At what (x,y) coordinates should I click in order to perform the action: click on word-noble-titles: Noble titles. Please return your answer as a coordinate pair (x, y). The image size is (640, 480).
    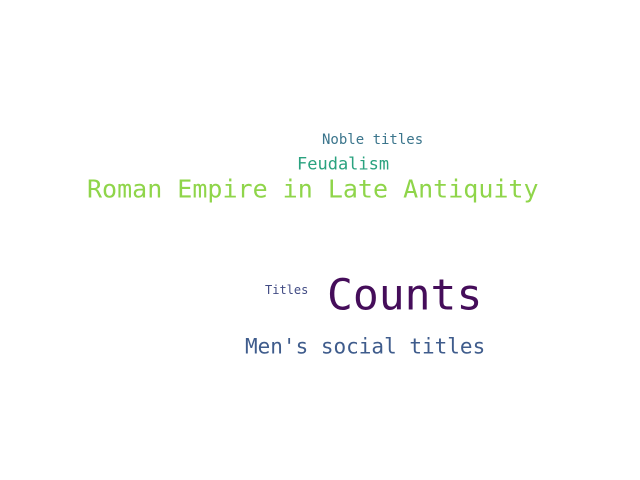
    Looking at the image, I should click on (373, 140).